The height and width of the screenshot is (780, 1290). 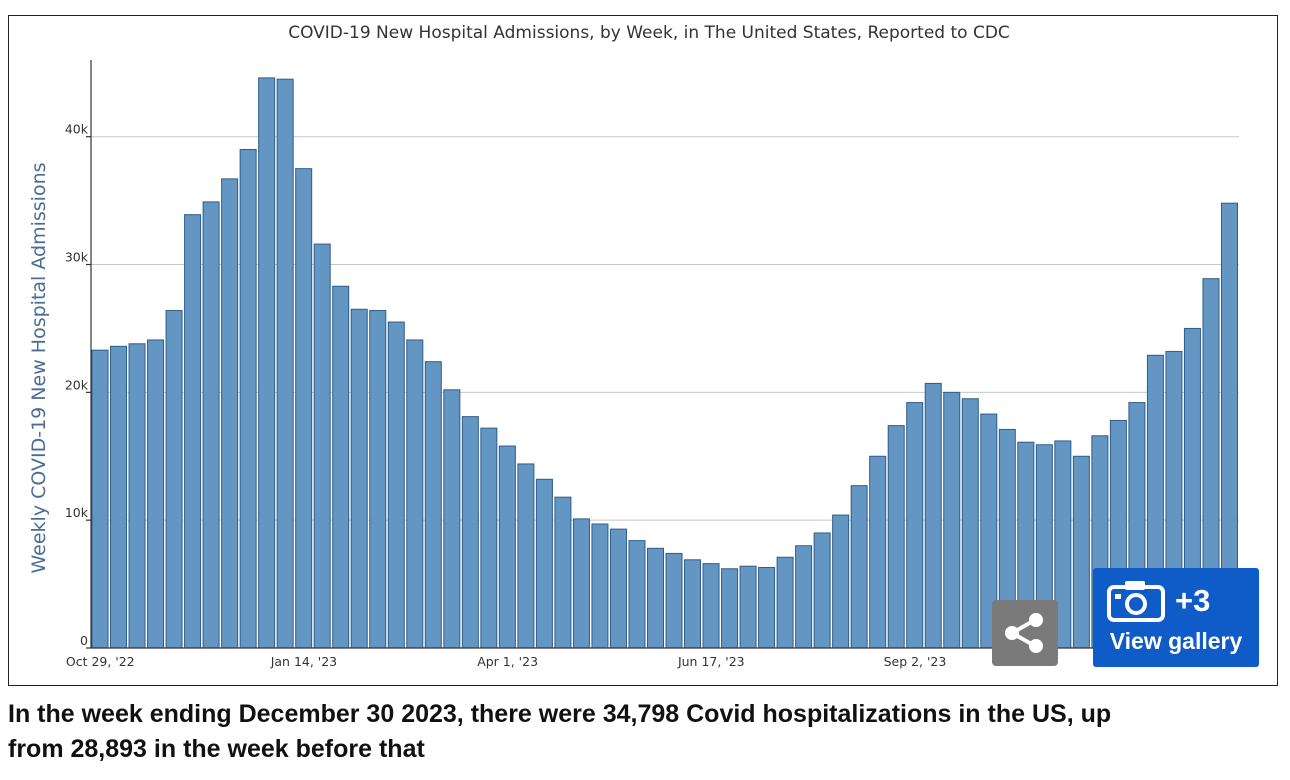 I want to click on camera-icon, so click(x=1136, y=601).